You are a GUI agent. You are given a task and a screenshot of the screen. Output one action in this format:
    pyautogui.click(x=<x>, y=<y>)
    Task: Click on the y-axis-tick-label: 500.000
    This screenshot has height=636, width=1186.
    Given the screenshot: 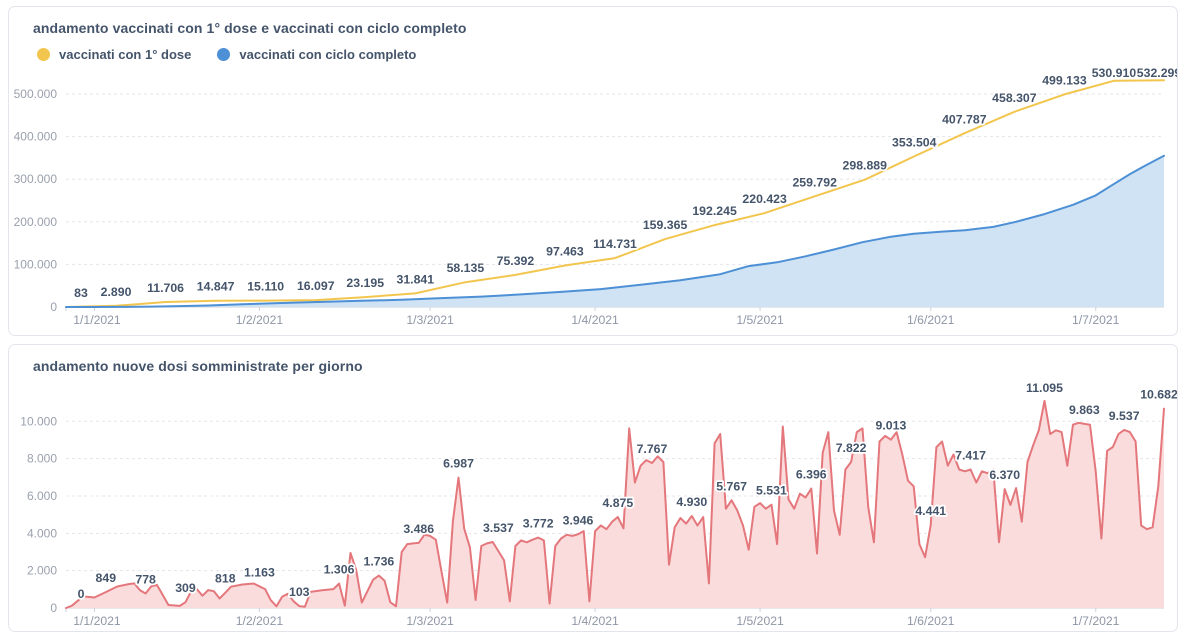 What is the action you would take?
    pyautogui.click(x=36, y=94)
    